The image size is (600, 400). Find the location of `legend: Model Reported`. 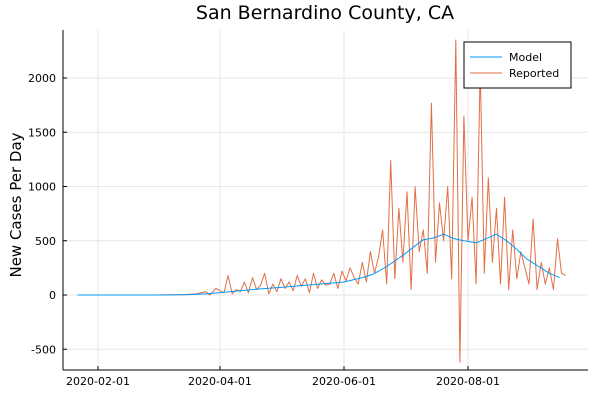

legend: Model Reported is located at coordinates (517, 65).